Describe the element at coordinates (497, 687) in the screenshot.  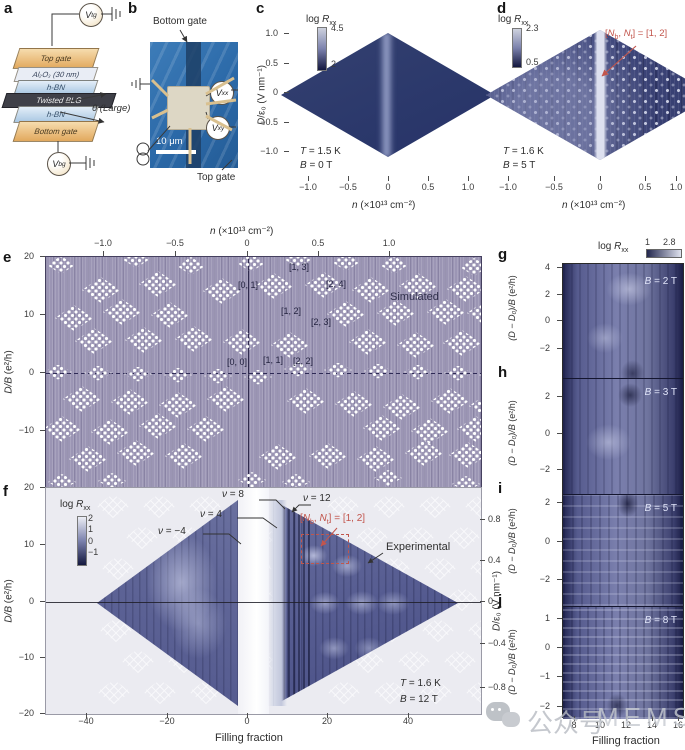
I see `tick-label: −0.8` at that location.